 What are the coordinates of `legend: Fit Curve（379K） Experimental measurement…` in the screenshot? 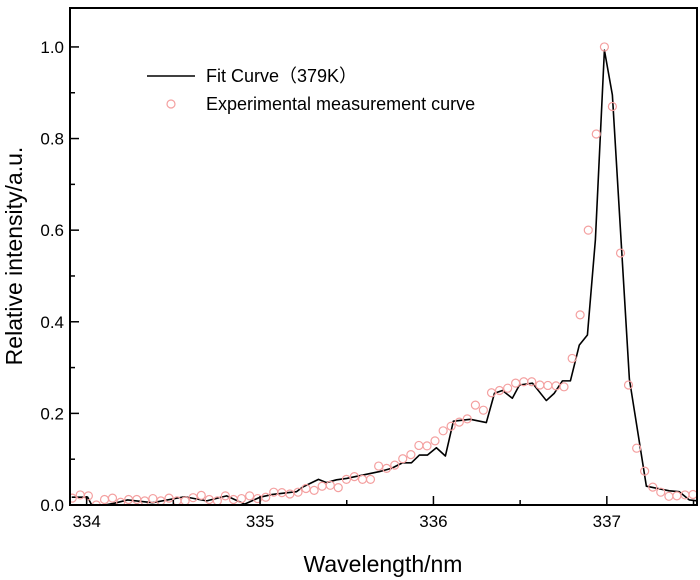 It's located at (311, 90).